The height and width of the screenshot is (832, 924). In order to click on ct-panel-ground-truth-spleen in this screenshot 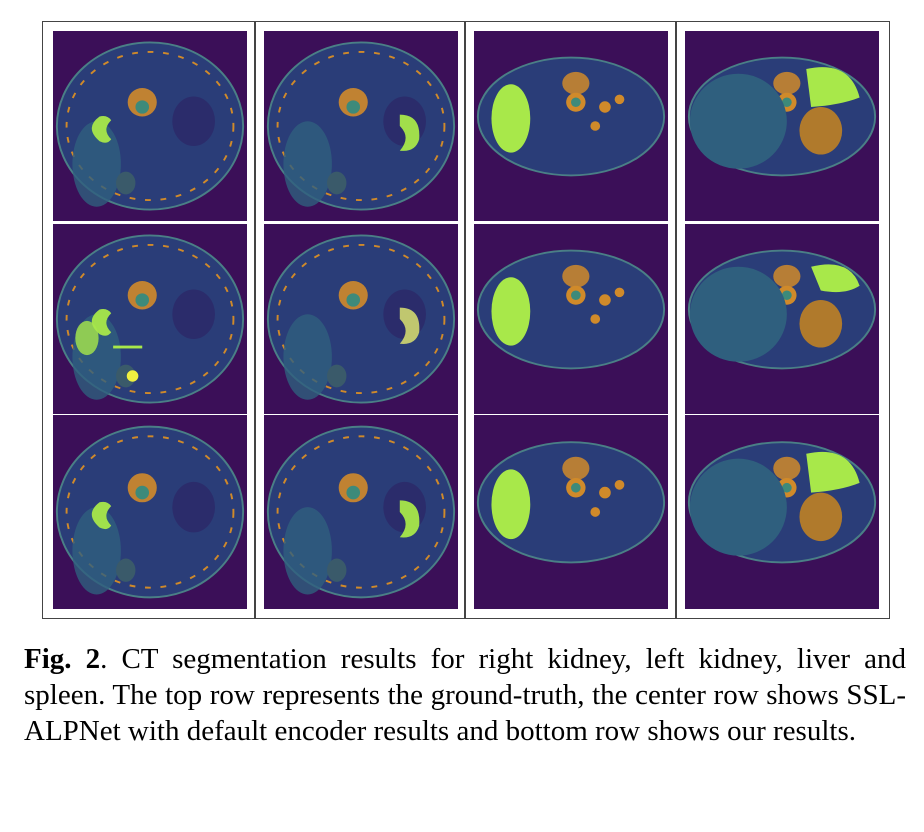, I will do `click(782, 126)`.